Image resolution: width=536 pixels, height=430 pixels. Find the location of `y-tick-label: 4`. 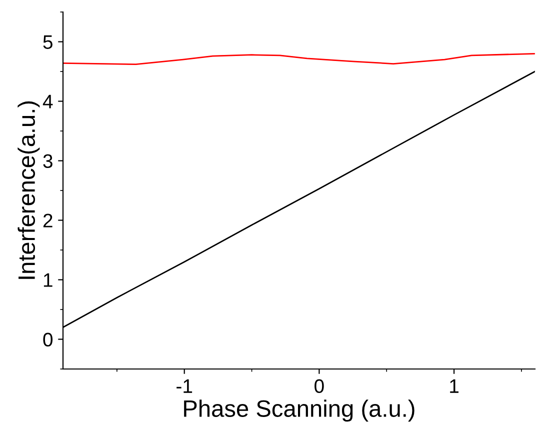

y-tick-label: 4 is located at coordinates (47, 101).